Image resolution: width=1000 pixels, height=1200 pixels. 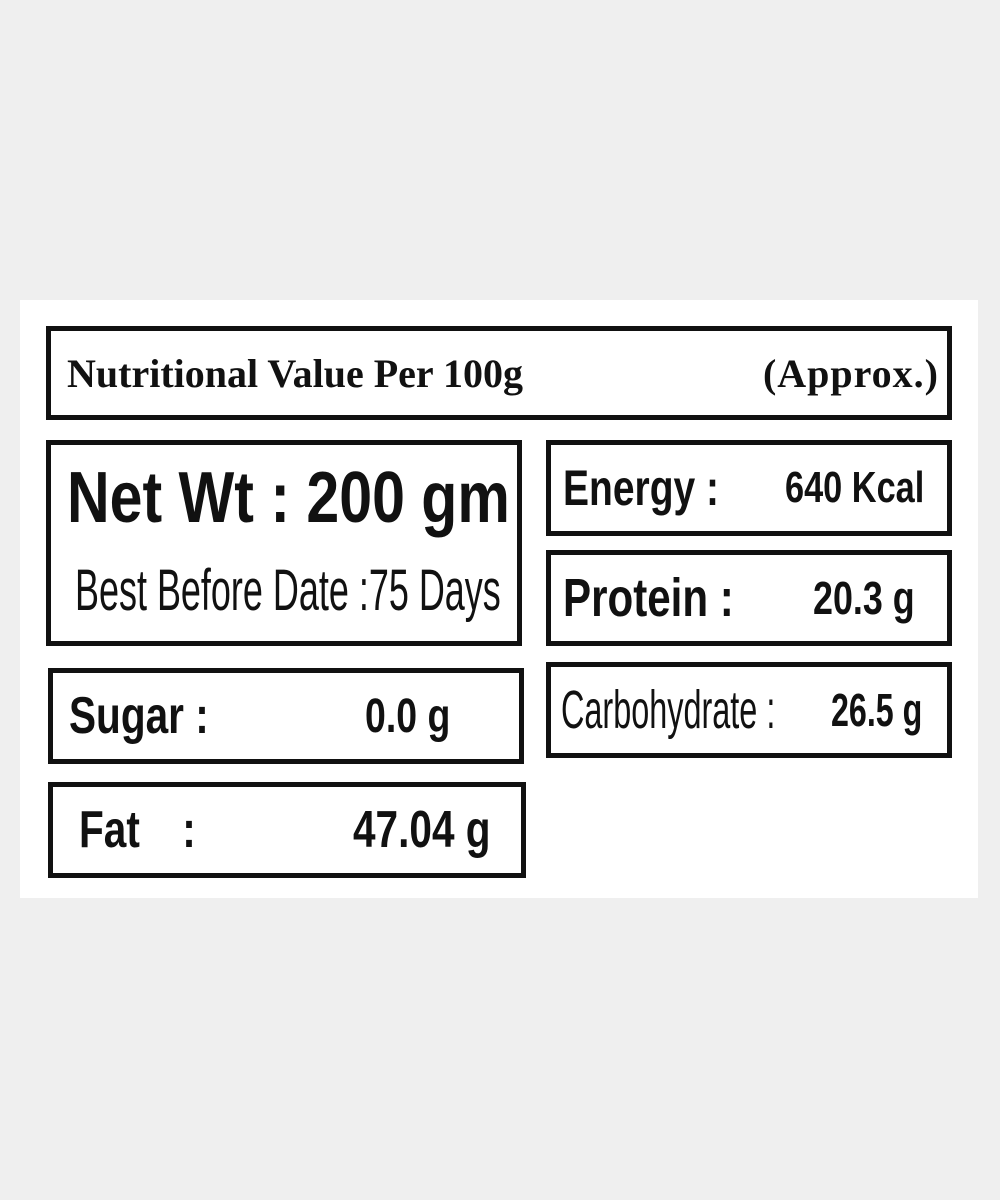 I want to click on header-title: Nutritional Value Per 100g, so click(x=295, y=373).